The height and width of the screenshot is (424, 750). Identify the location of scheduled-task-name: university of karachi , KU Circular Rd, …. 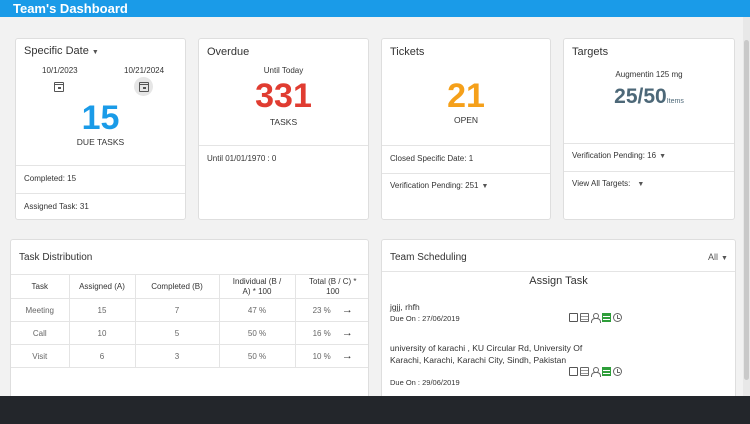
(486, 354).